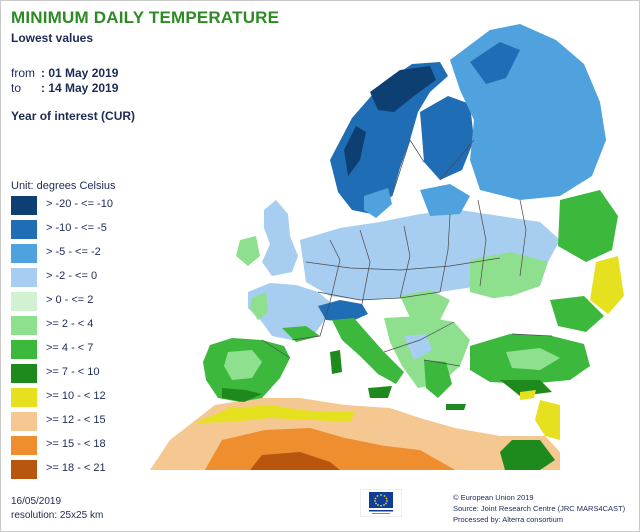 This screenshot has width=640, height=532. What do you see at coordinates (259, 306) in the screenshot?
I see `france-green-west` at bounding box center [259, 306].